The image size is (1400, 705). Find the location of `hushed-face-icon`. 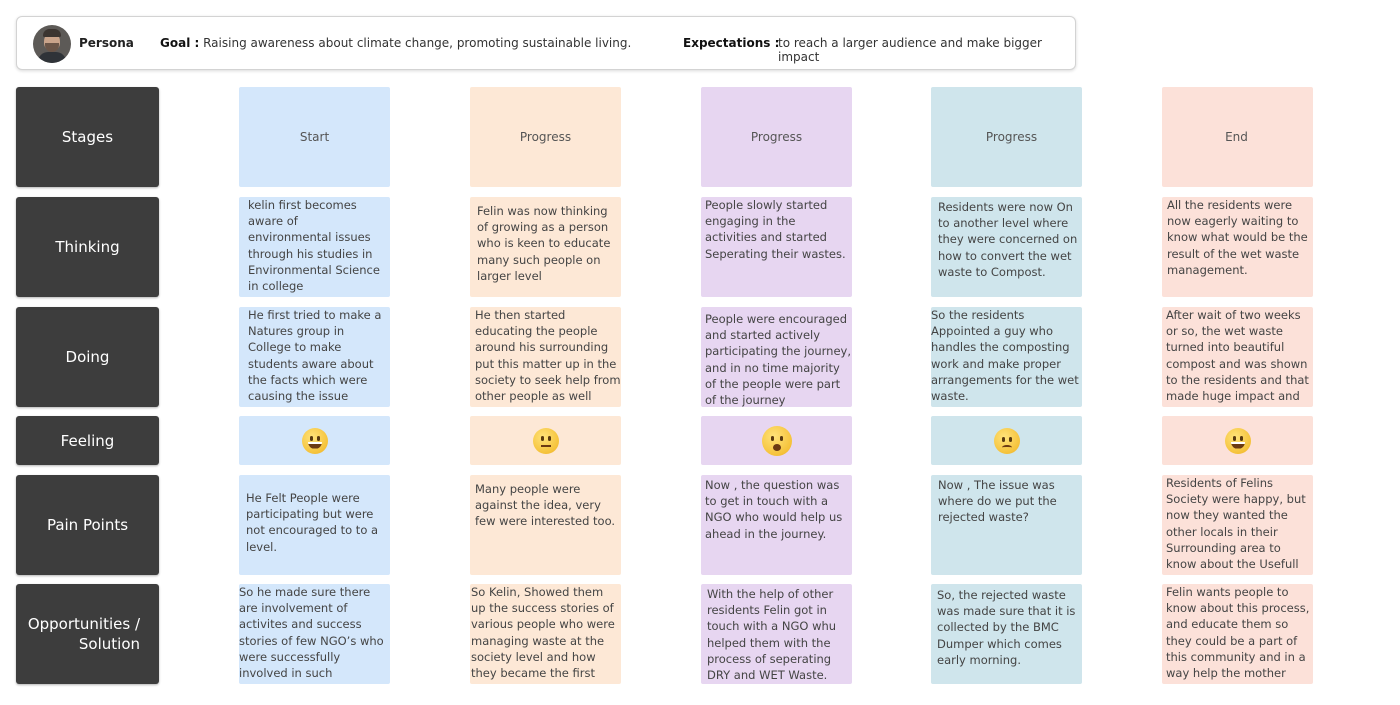

hushed-face-icon is located at coordinates (776, 440).